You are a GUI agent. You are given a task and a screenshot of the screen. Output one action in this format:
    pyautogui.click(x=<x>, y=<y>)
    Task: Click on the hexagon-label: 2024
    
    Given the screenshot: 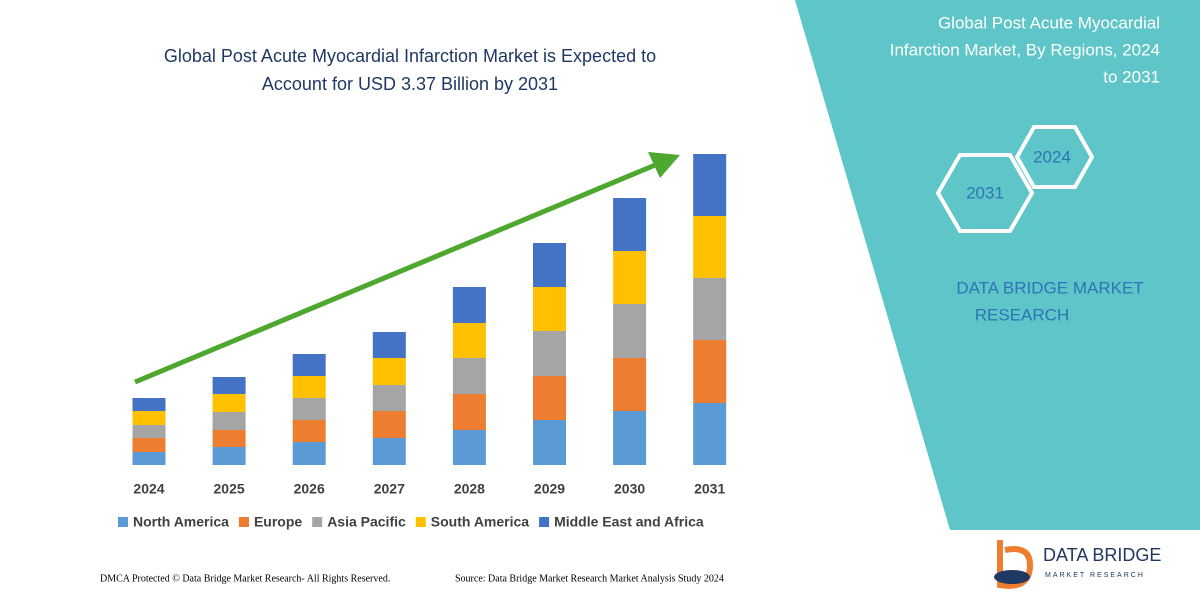 What is the action you would take?
    pyautogui.click(x=1052, y=156)
    